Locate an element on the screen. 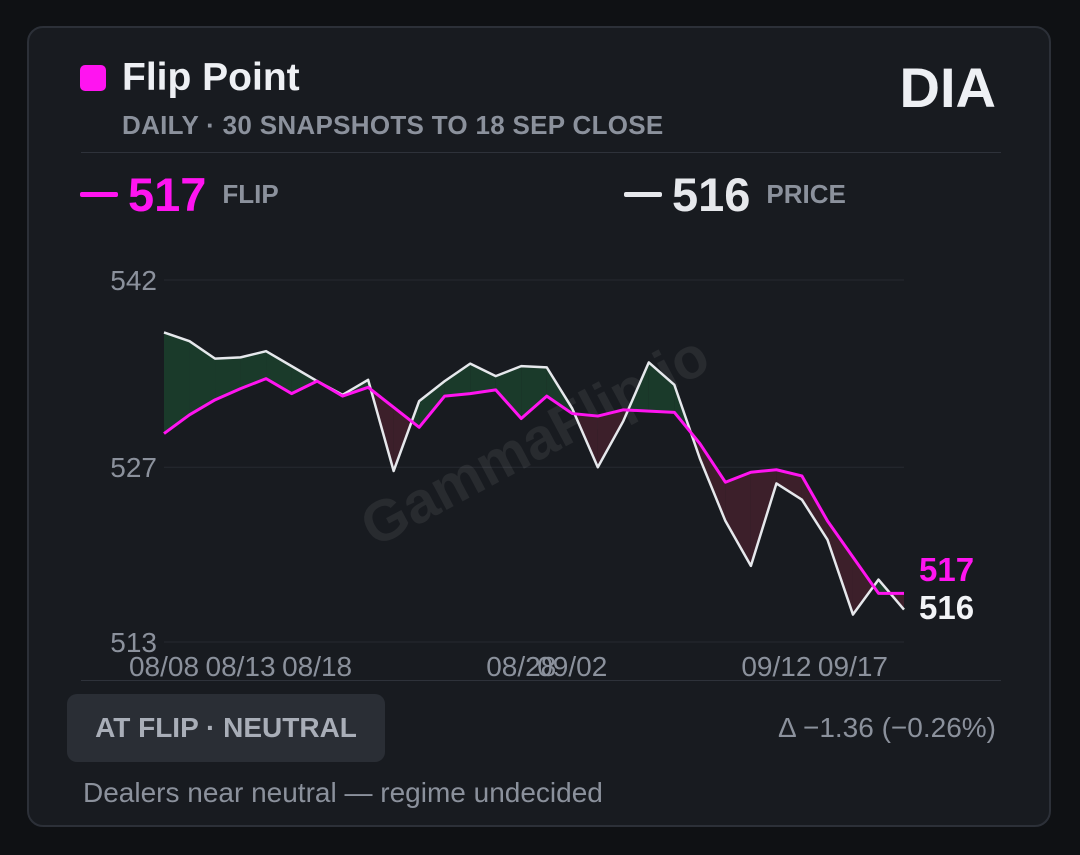 The width and height of the screenshot is (1080, 855). flip-label: FLIP is located at coordinates (250, 193).